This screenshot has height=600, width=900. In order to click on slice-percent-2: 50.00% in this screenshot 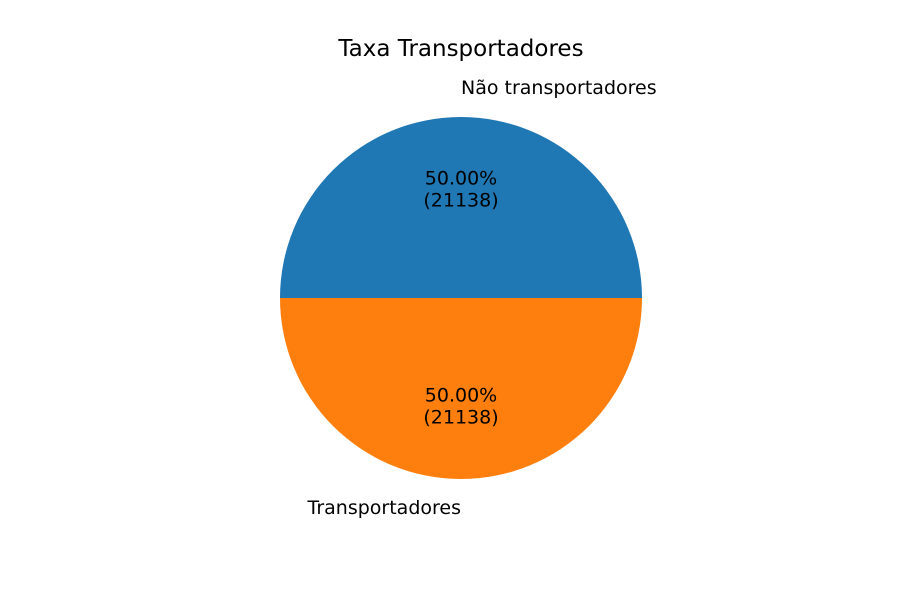, I will do `click(461, 396)`.